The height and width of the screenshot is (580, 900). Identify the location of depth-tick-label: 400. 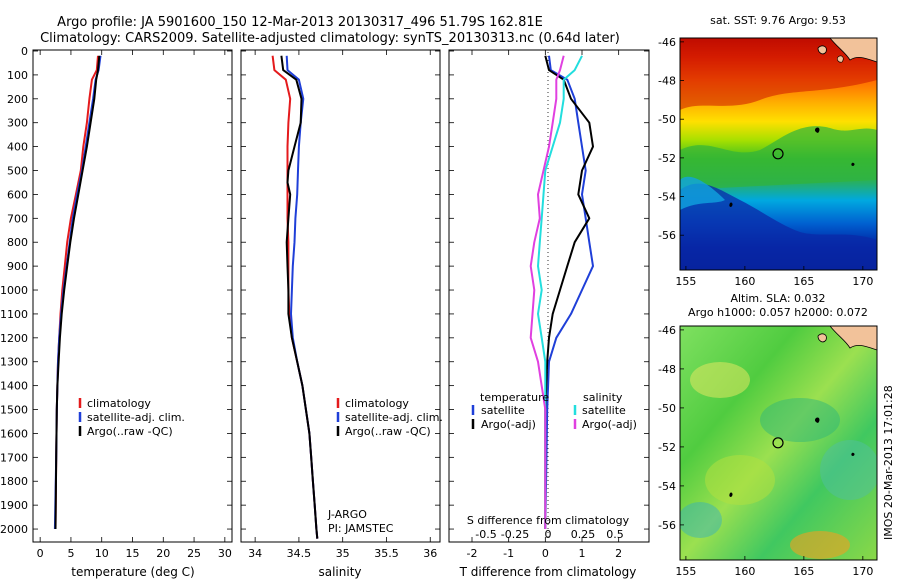
(17, 147).